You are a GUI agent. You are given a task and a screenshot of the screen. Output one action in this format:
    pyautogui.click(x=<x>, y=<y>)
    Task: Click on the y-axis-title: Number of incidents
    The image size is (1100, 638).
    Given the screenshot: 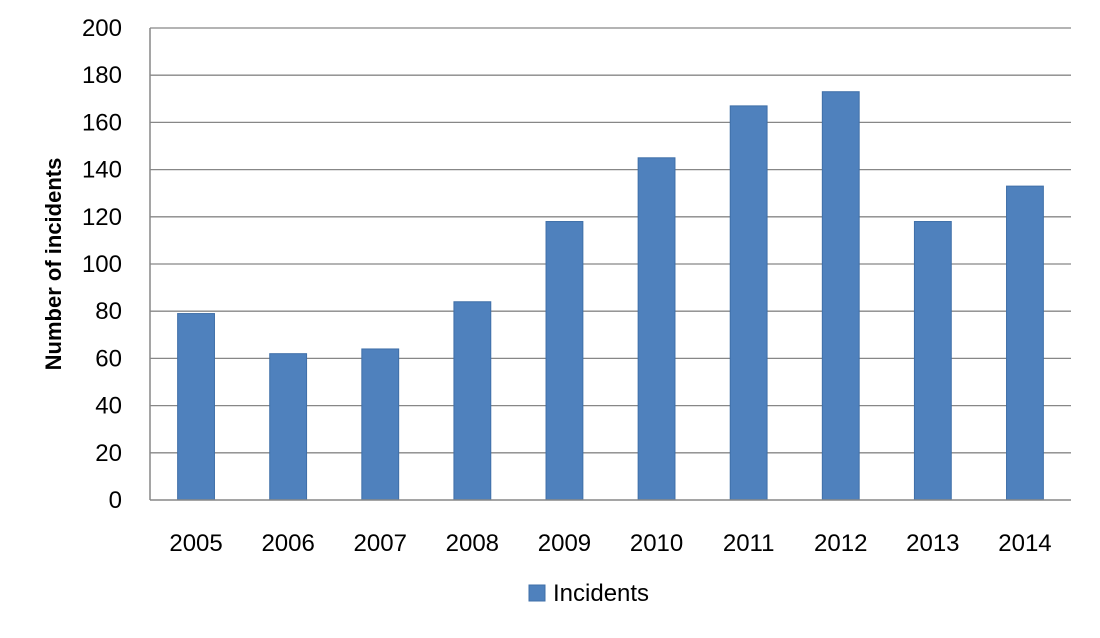 What is the action you would take?
    pyautogui.click(x=53, y=264)
    